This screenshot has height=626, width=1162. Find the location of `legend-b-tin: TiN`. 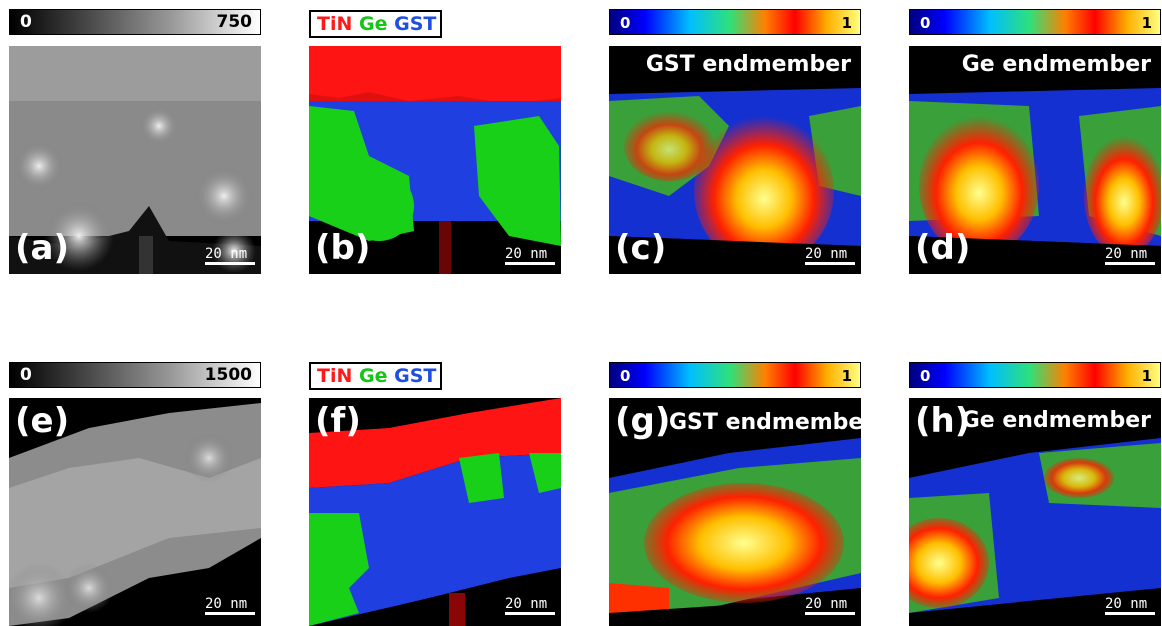

legend-b-tin: TiN is located at coordinates (335, 24).